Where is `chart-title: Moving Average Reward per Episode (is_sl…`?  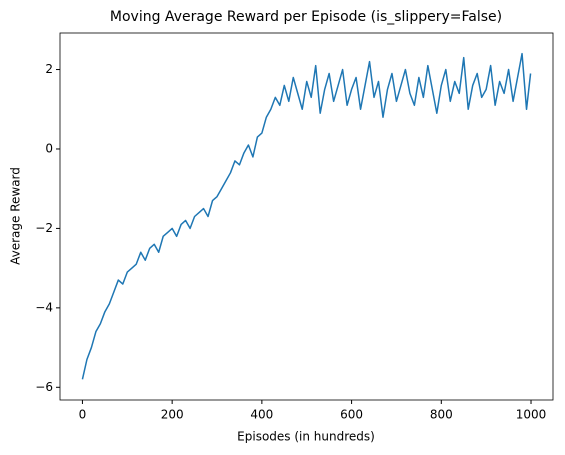 chart-title: Moving Average Reward per Episode (is_sl… is located at coordinates (306, 17).